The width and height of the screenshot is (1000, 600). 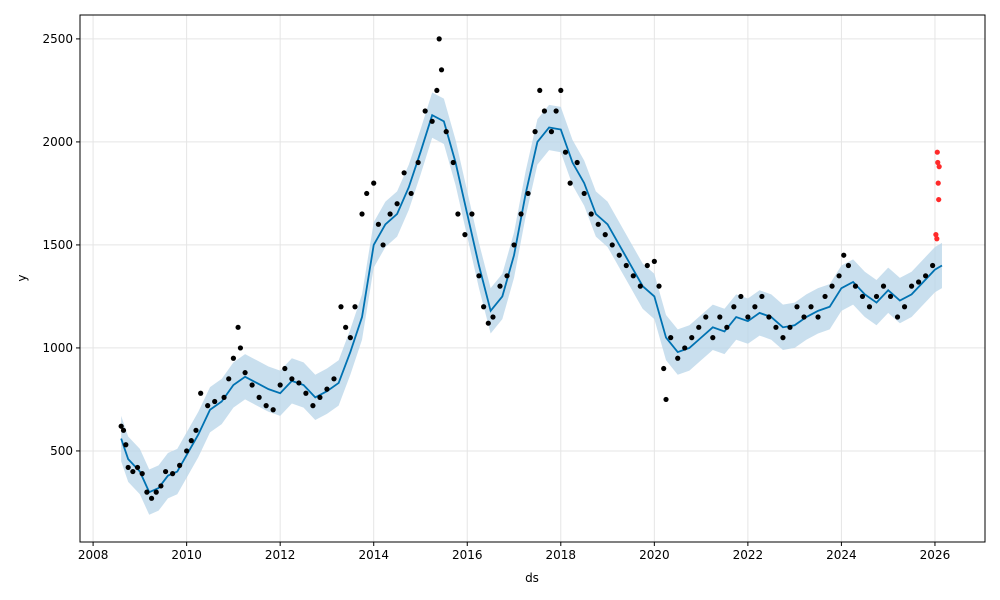 What do you see at coordinates (93, 555) in the screenshot?
I see `x-tick-label: 2008` at bounding box center [93, 555].